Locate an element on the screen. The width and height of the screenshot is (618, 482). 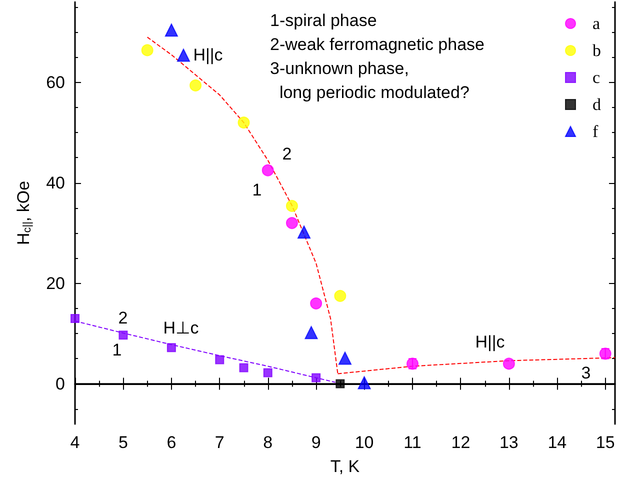
annotation: long periodic modulated? is located at coordinates (370, 92).